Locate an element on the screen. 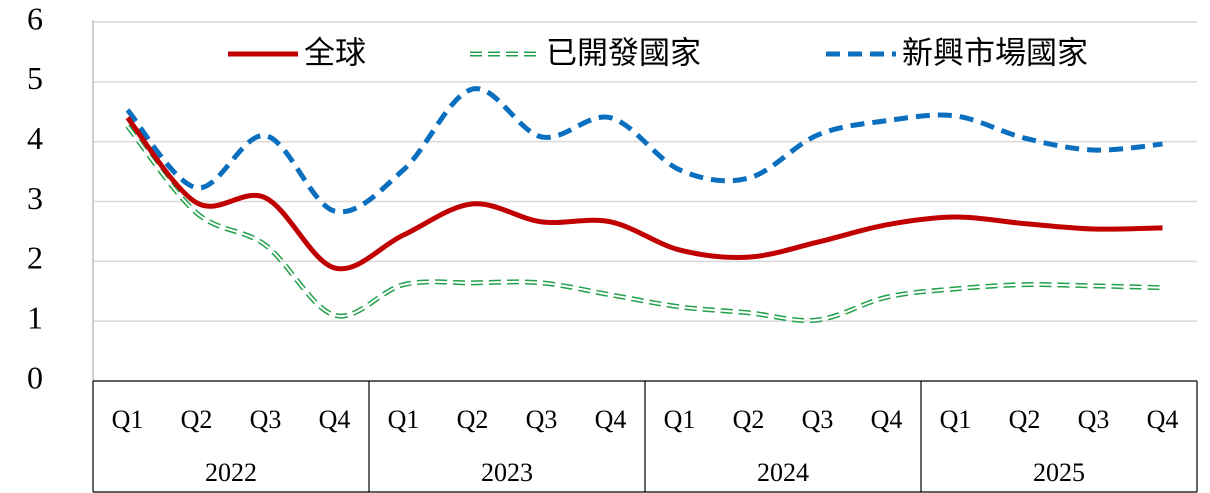 Image resolution: width=1210 pixels, height=493 pixels. legend-label: 已開發國家 is located at coordinates (623, 54).